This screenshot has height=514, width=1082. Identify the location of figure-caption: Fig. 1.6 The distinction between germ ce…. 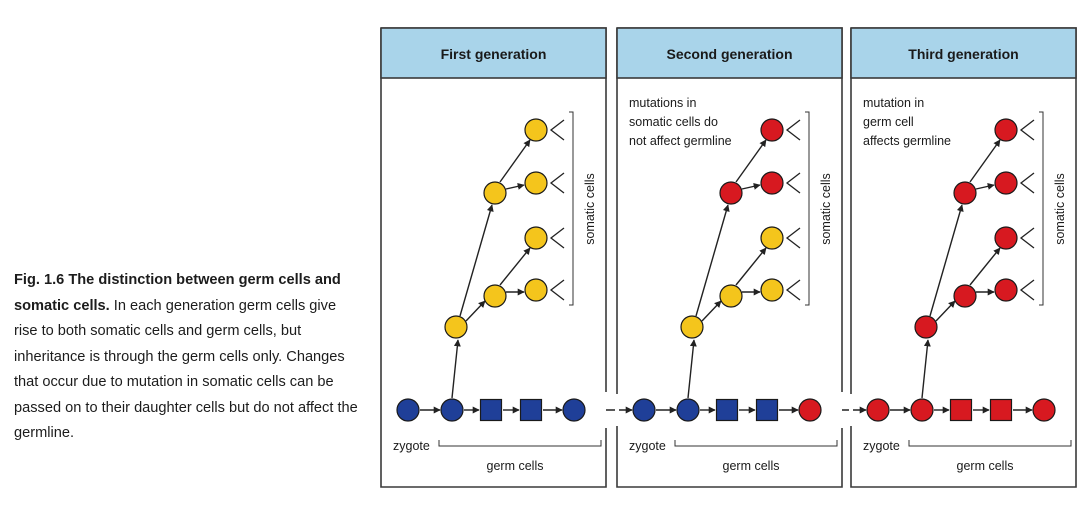
(186, 357).